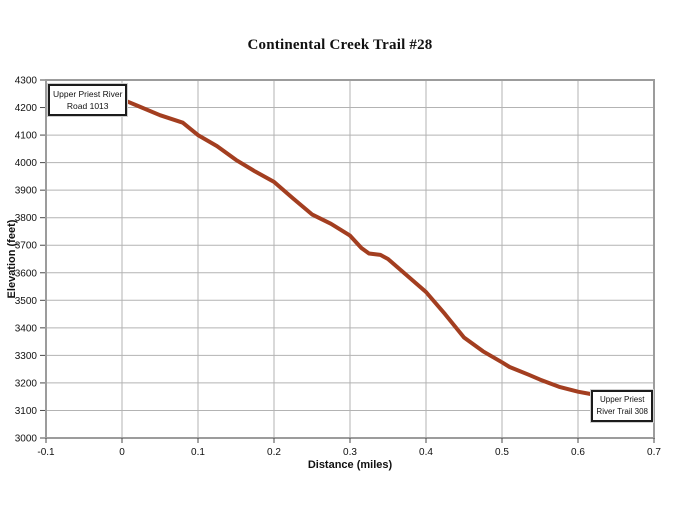 The width and height of the screenshot is (680, 512). I want to click on chart-title: Continental Creek Trail #28, so click(340, 45).